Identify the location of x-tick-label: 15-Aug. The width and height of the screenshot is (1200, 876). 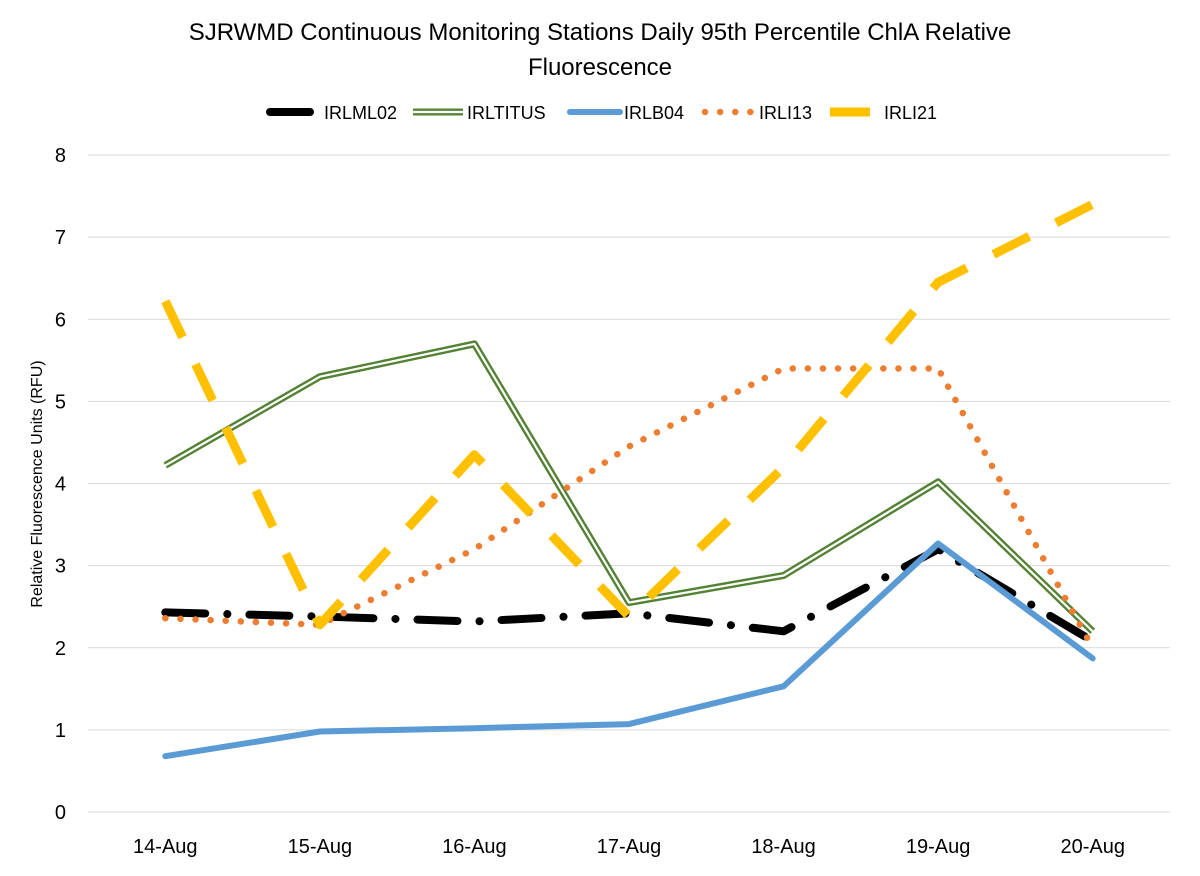
(320, 847).